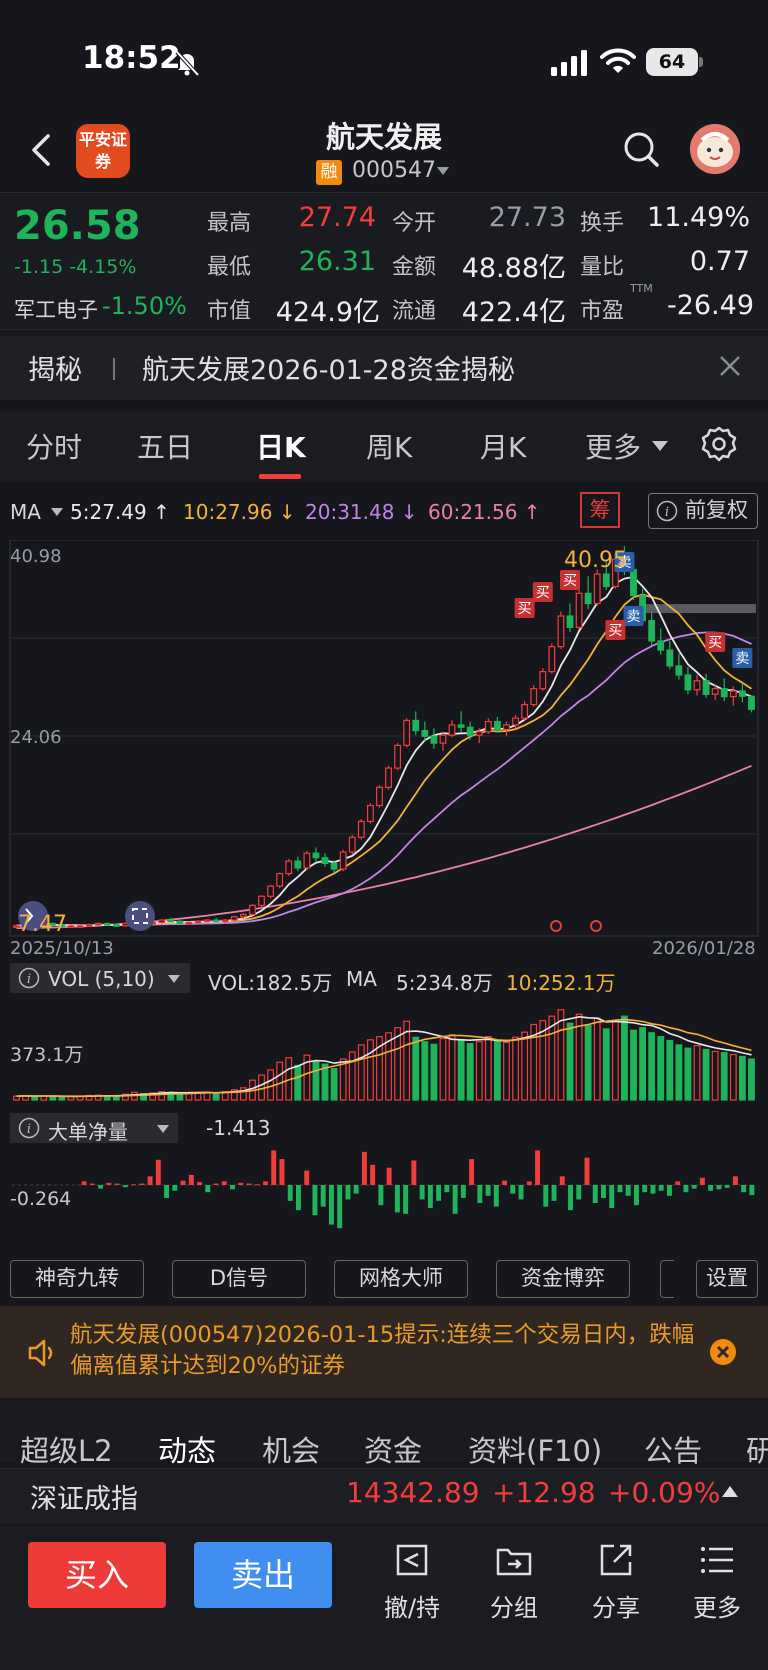  What do you see at coordinates (730, 1491) in the screenshot?
I see `chevron-up-icon` at bounding box center [730, 1491].